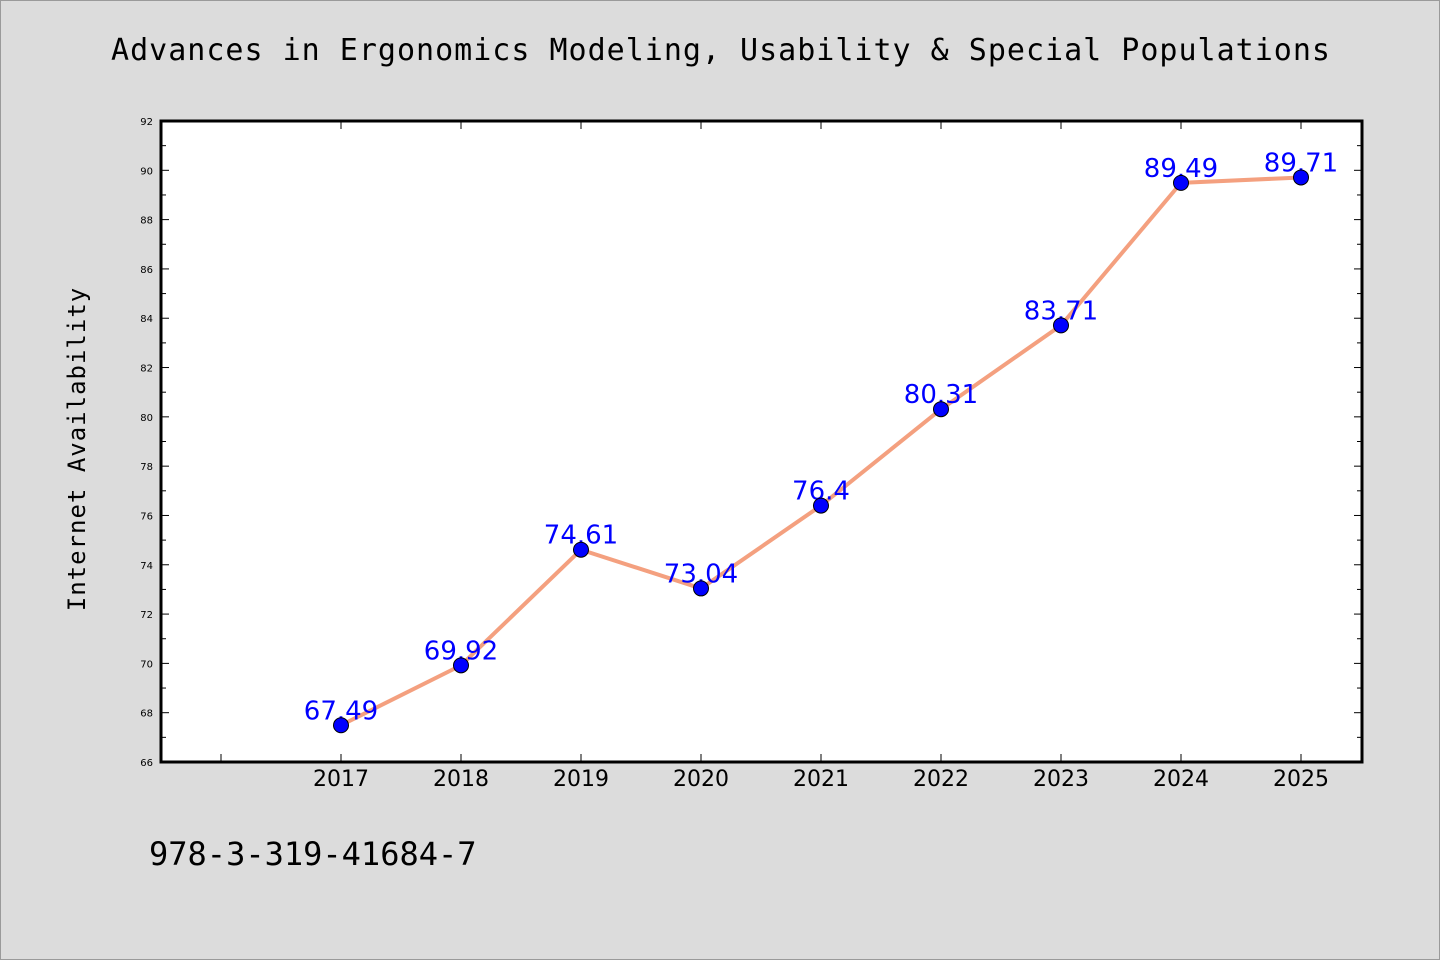 The height and width of the screenshot is (960, 1440). What do you see at coordinates (146, 763) in the screenshot?
I see `y-tick-label: 66` at bounding box center [146, 763].